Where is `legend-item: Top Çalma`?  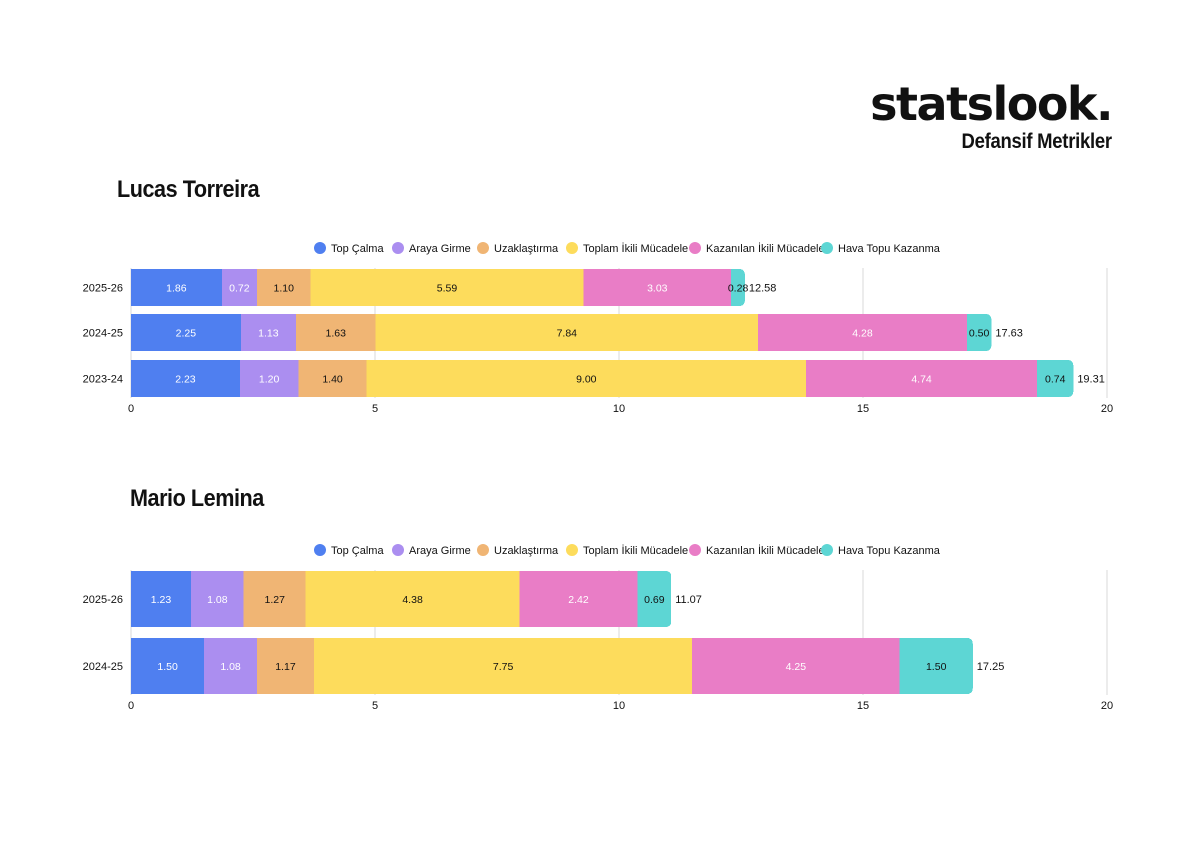
legend-item: Top Çalma is located at coordinates (349, 550).